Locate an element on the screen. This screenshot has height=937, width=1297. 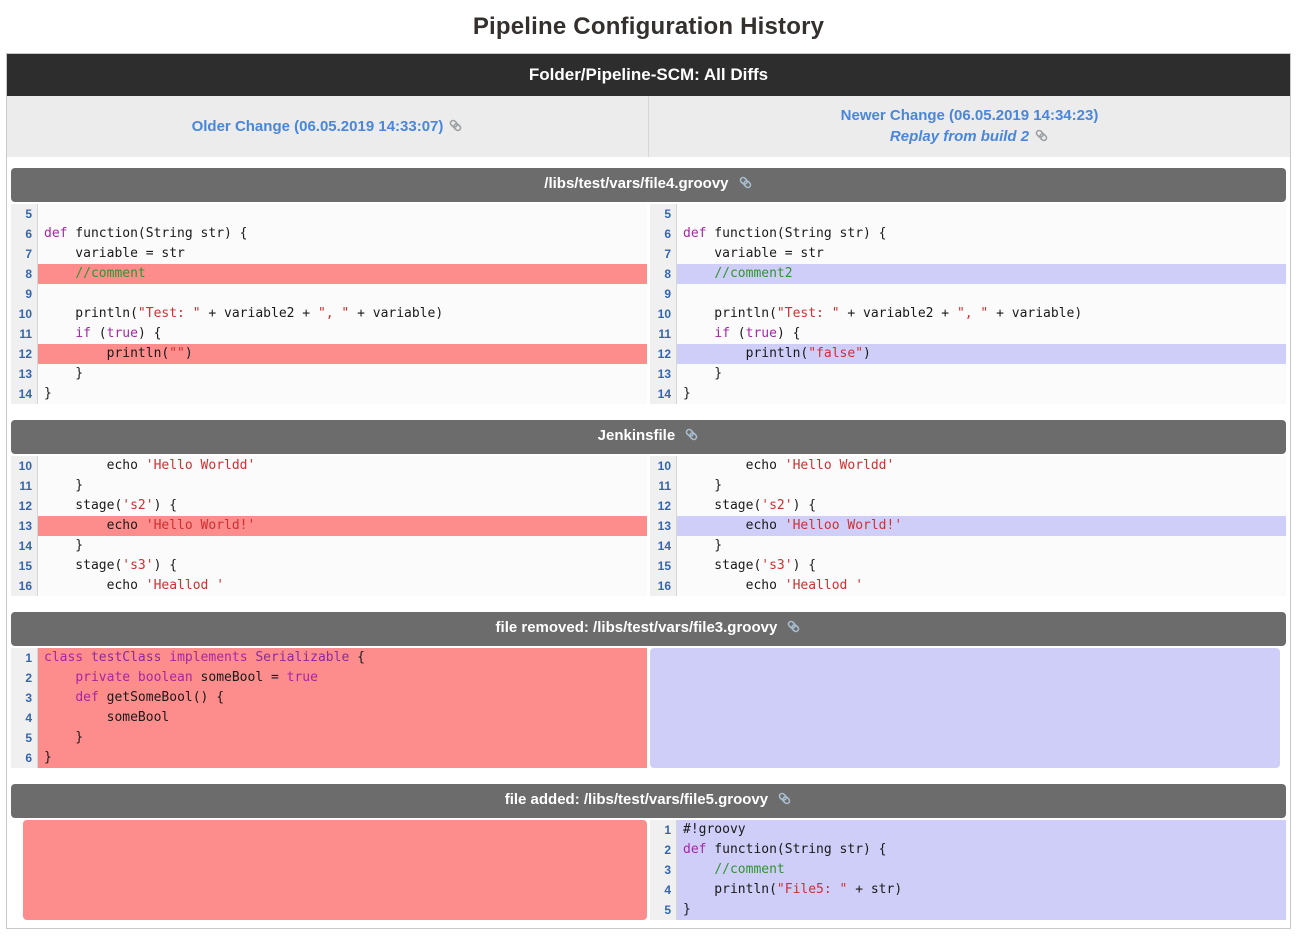
diff-line: 12 println("false") is located at coordinates (968, 354).